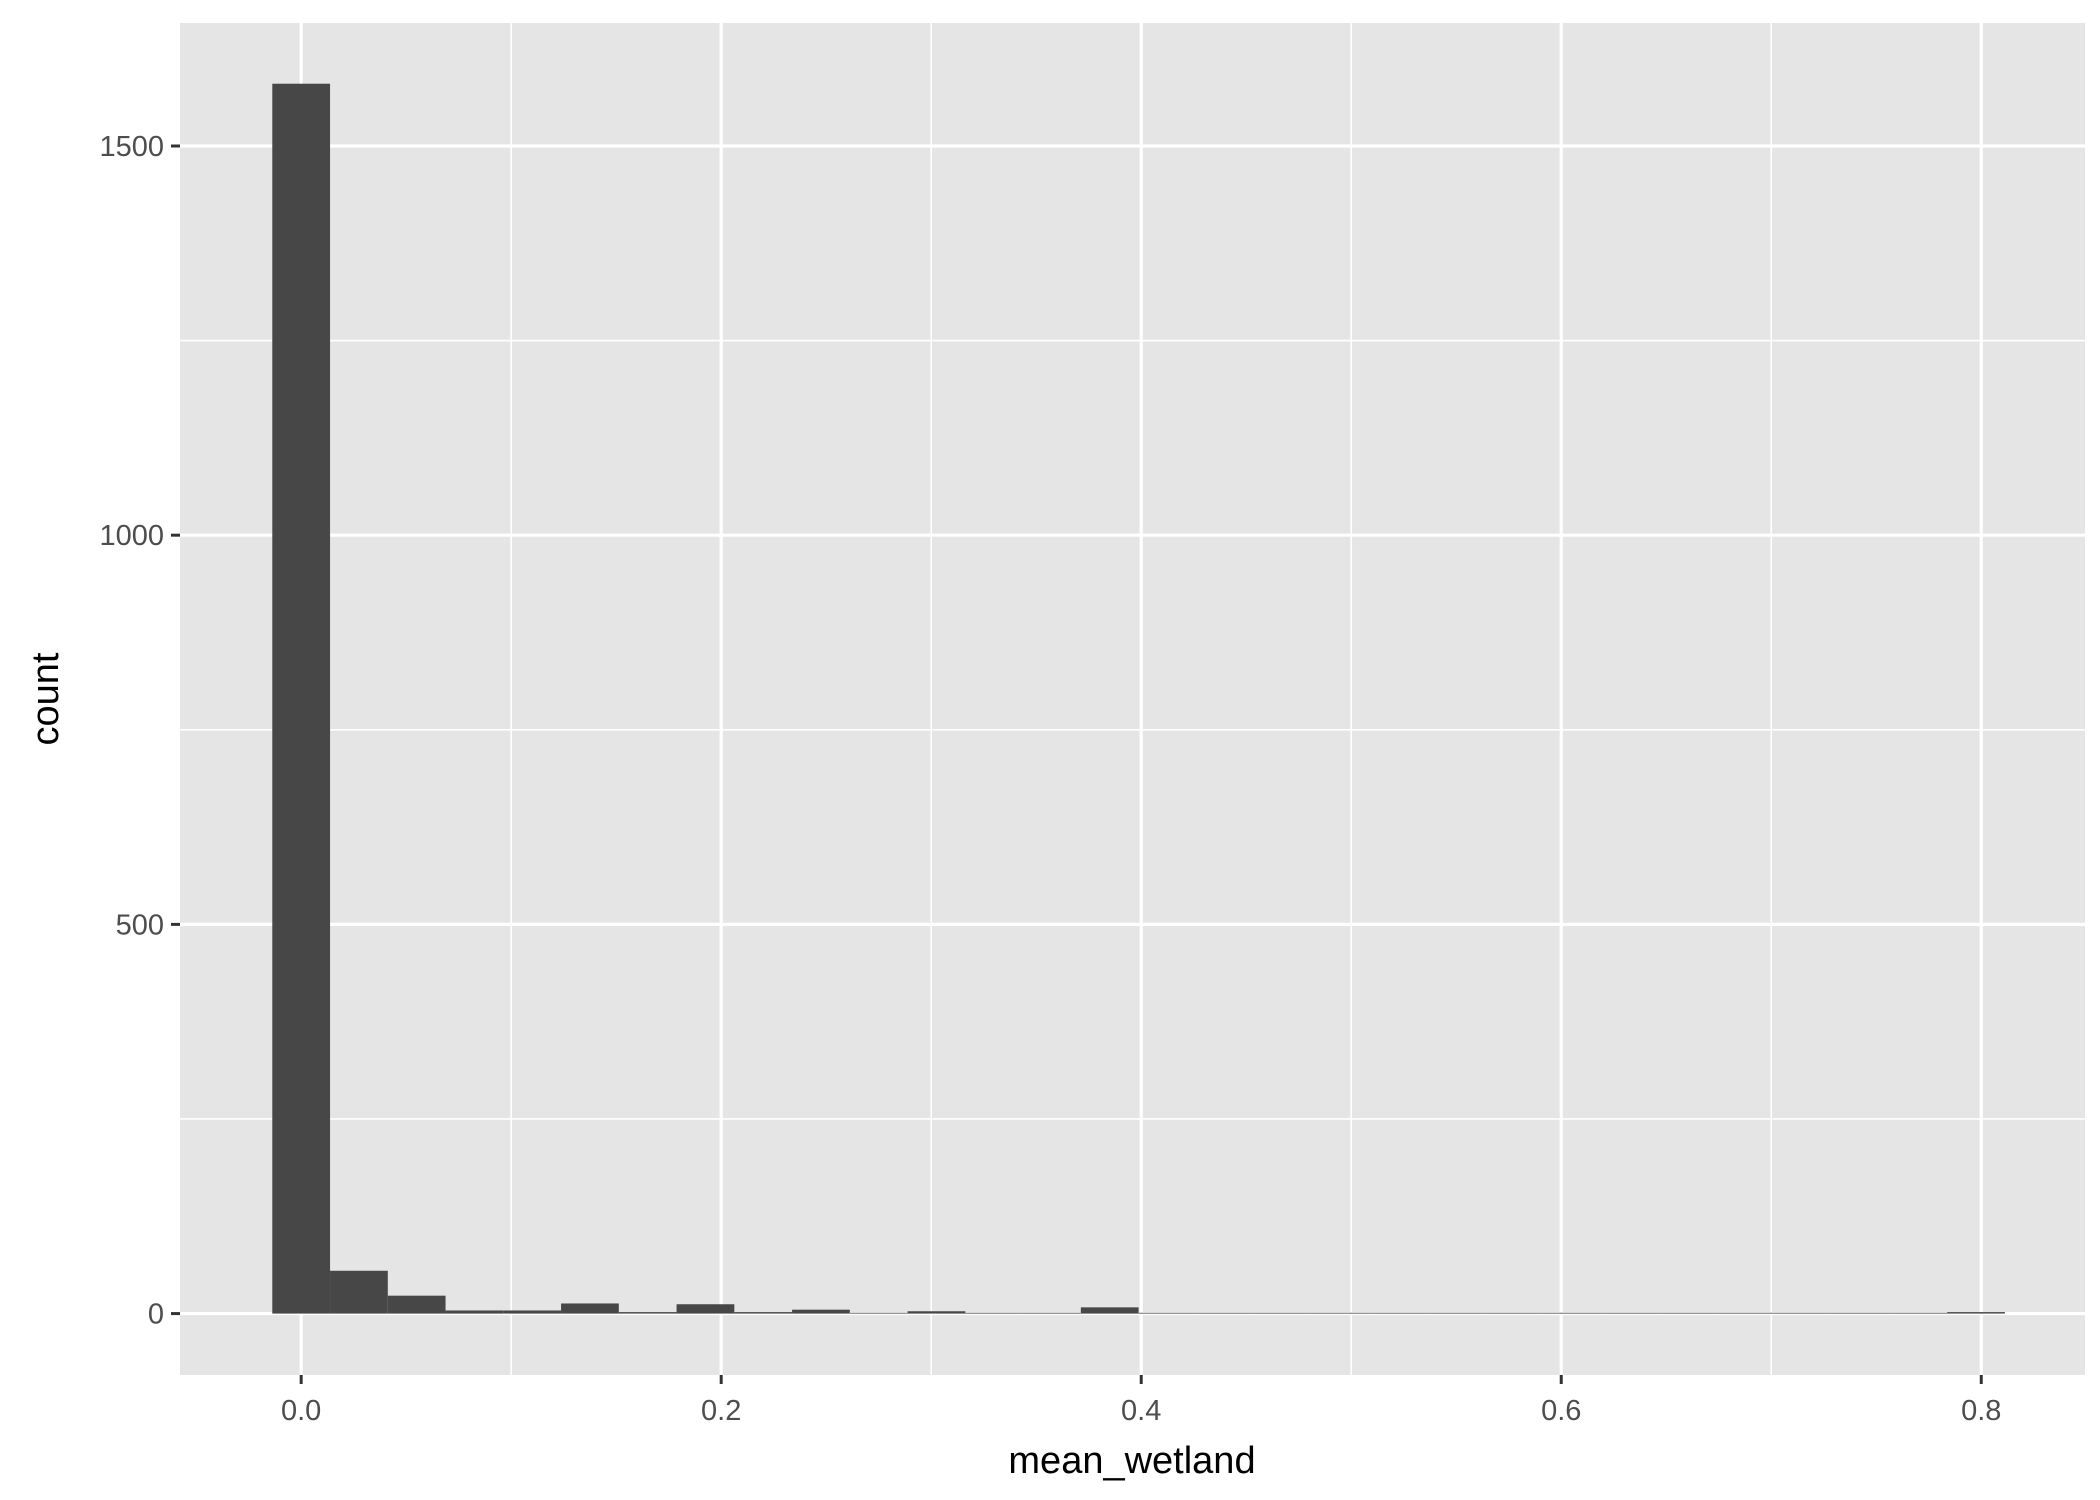 The image size is (2100, 1500). Describe the element at coordinates (1981, 1411) in the screenshot. I see `x-tick-label: 0.8` at that location.